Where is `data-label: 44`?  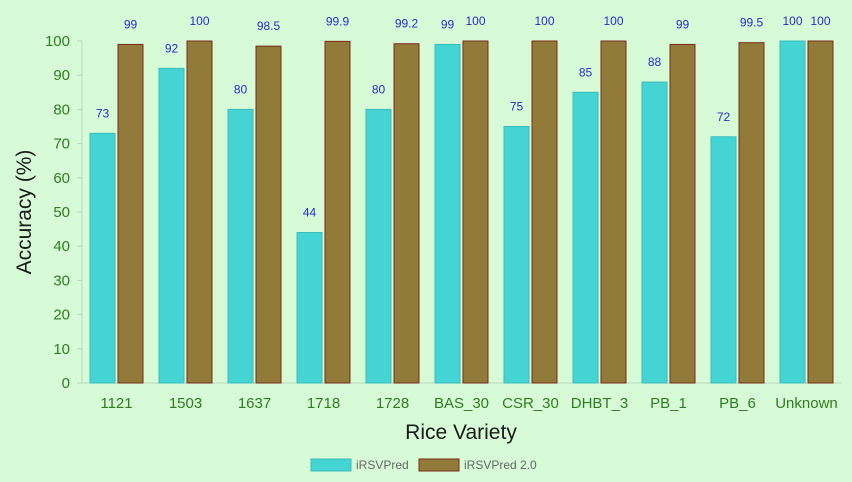
data-label: 44 is located at coordinates (310, 213).